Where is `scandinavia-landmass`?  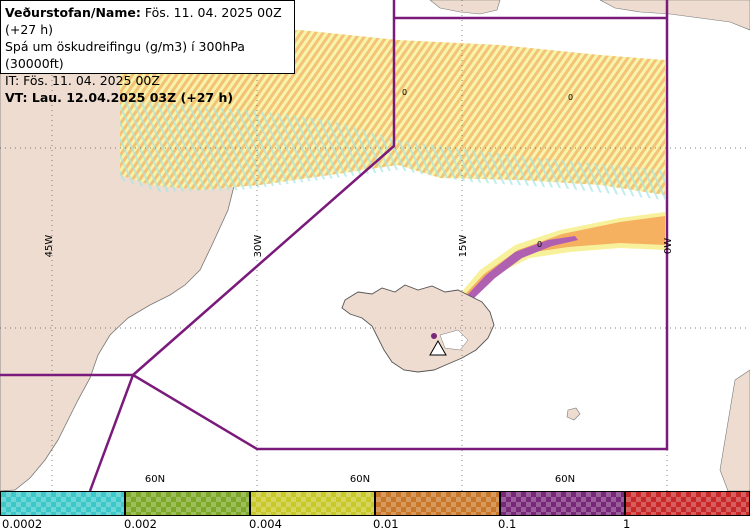 scandinavia-landmass is located at coordinates (674, 15).